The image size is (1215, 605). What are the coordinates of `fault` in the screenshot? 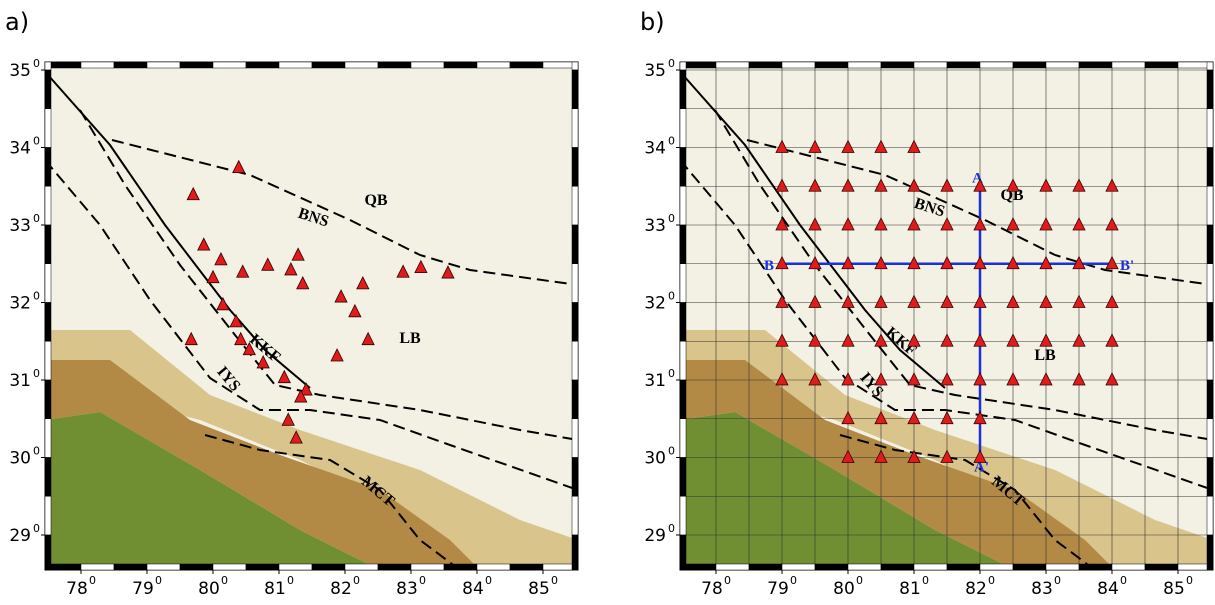 It's located at (332, 502).